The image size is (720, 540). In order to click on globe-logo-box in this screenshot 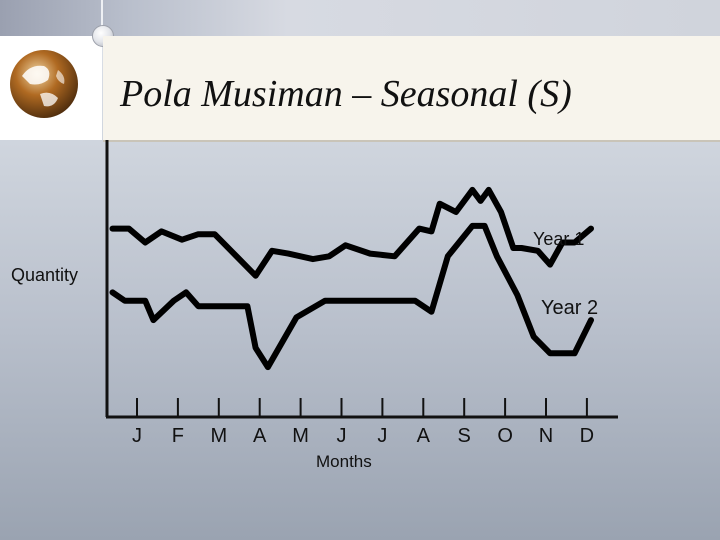, I will do `click(51, 88)`.